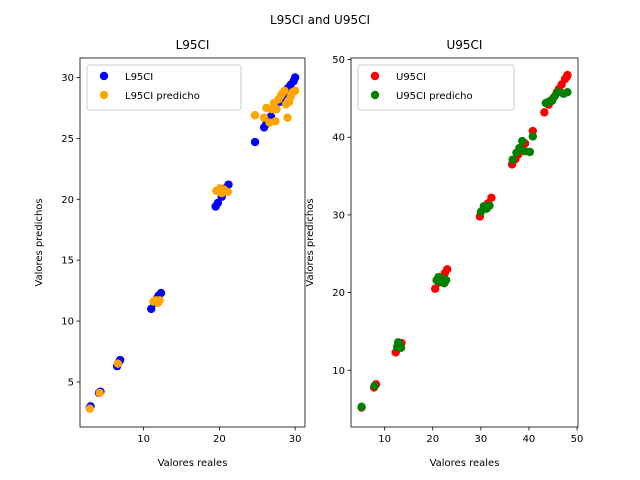  What do you see at coordinates (432, 439) in the screenshot?
I see `chart-1-x-tick-label: 20` at bounding box center [432, 439].